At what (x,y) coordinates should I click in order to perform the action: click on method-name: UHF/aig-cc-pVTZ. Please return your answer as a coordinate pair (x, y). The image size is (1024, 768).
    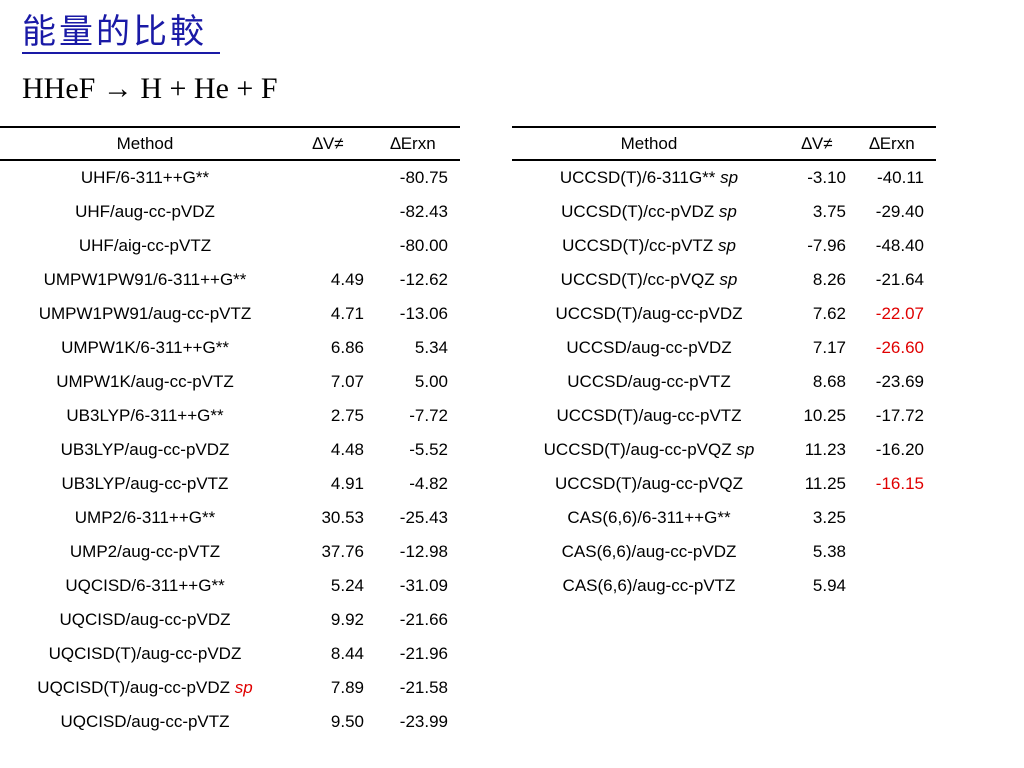
    Looking at the image, I should click on (145, 245).